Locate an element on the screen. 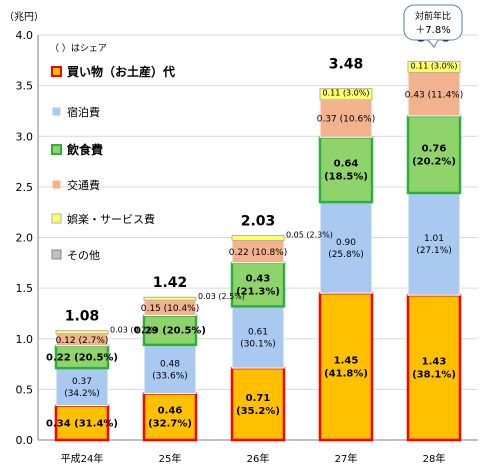  data-label: 0.29 (20.5%) is located at coordinates (170, 331).